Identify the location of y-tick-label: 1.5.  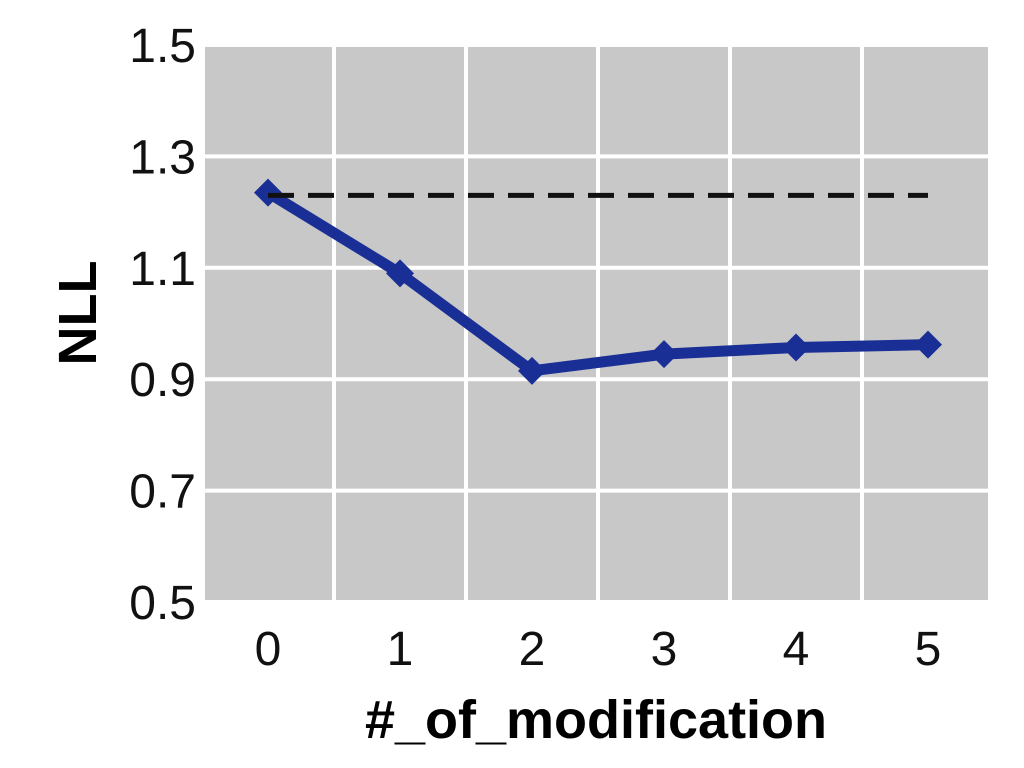
(162, 46).